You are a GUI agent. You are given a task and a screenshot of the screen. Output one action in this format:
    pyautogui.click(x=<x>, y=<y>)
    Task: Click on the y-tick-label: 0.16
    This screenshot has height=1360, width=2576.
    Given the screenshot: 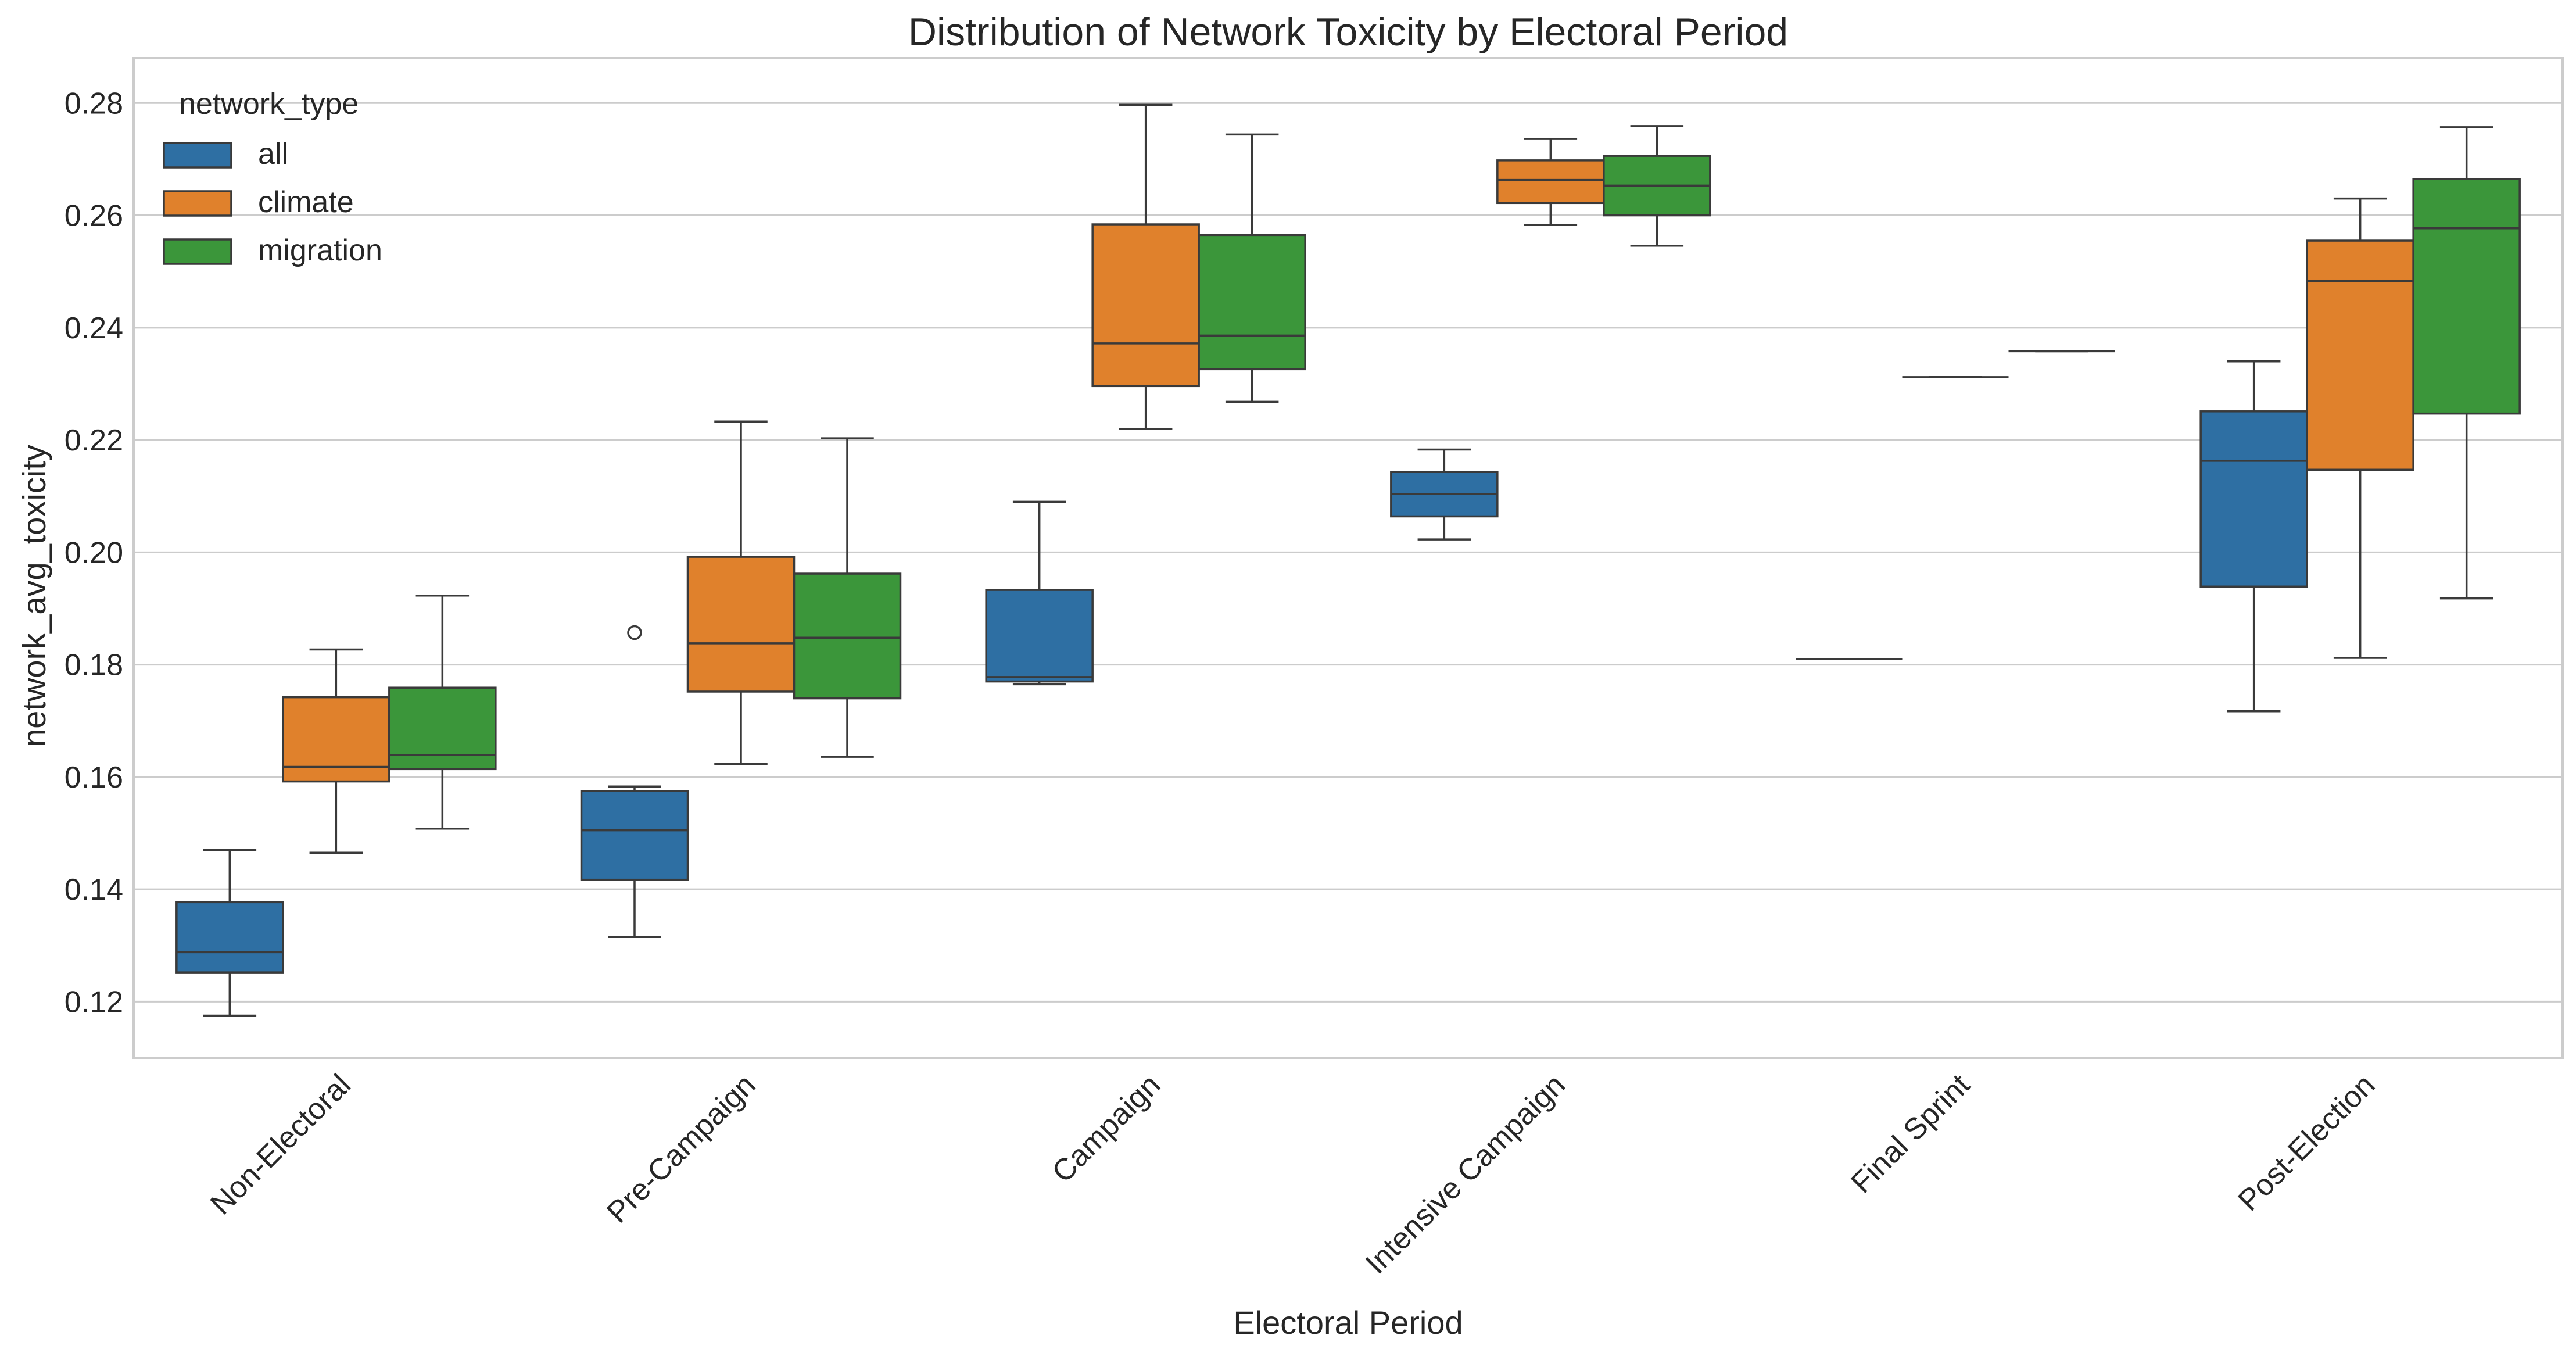 What is the action you would take?
    pyautogui.click(x=94, y=778)
    